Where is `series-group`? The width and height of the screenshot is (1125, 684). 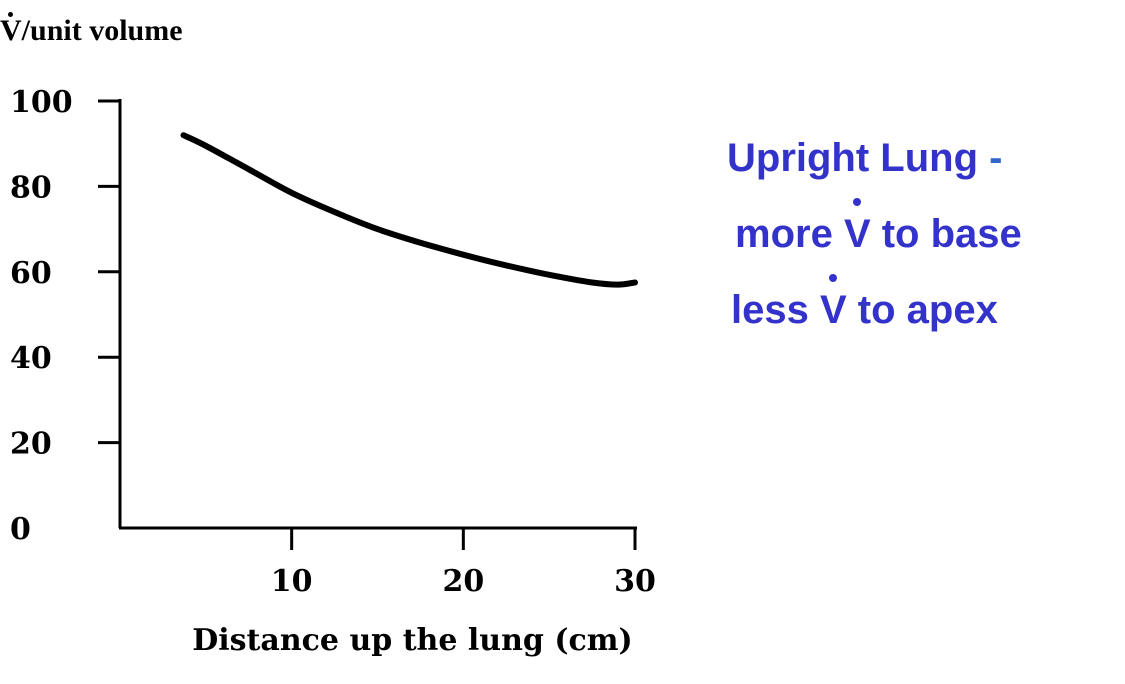 series-group is located at coordinates (409, 210).